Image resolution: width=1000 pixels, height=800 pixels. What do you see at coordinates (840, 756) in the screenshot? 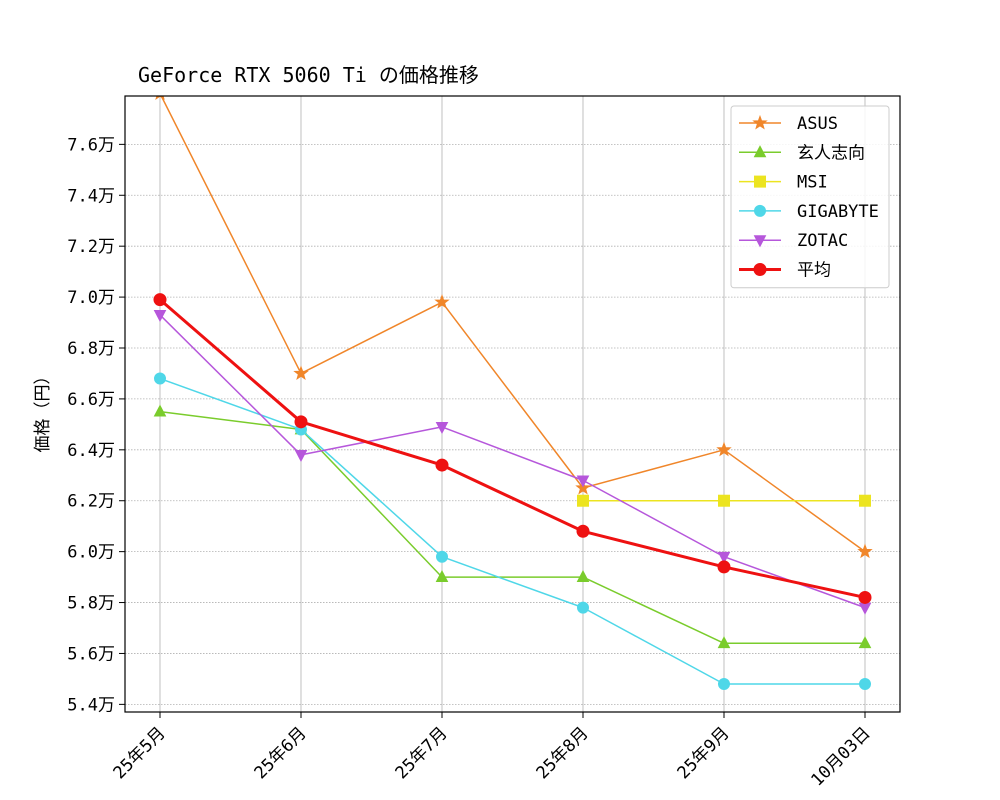
I see `x-tick-label: 10月03日` at bounding box center [840, 756].